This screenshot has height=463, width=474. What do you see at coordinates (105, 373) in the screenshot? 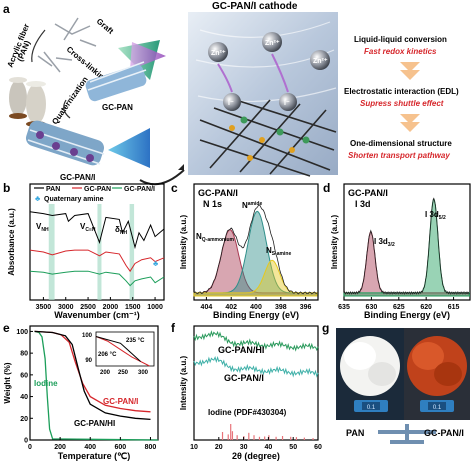
I see `inset-xtick-1: 200` at bounding box center [105, 373].